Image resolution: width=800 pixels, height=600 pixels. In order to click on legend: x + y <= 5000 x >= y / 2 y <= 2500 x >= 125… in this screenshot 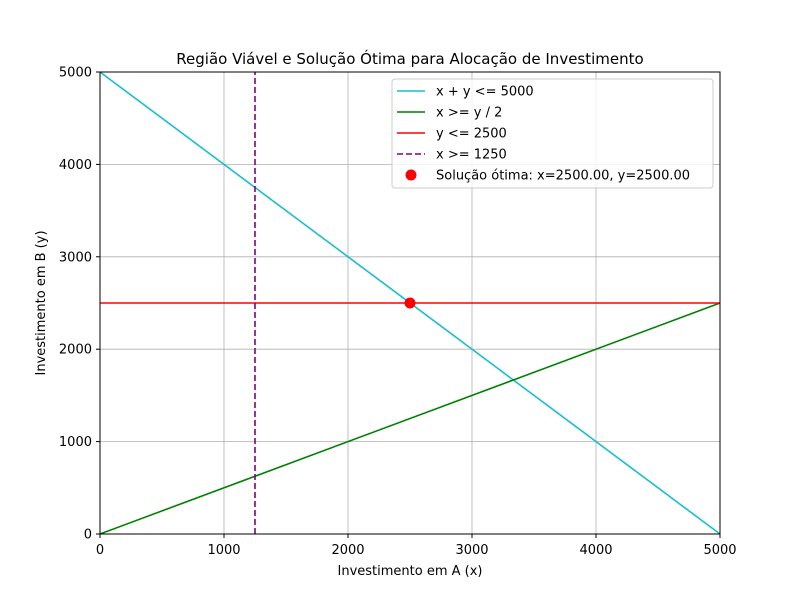, I will do `click(552, 133)`.